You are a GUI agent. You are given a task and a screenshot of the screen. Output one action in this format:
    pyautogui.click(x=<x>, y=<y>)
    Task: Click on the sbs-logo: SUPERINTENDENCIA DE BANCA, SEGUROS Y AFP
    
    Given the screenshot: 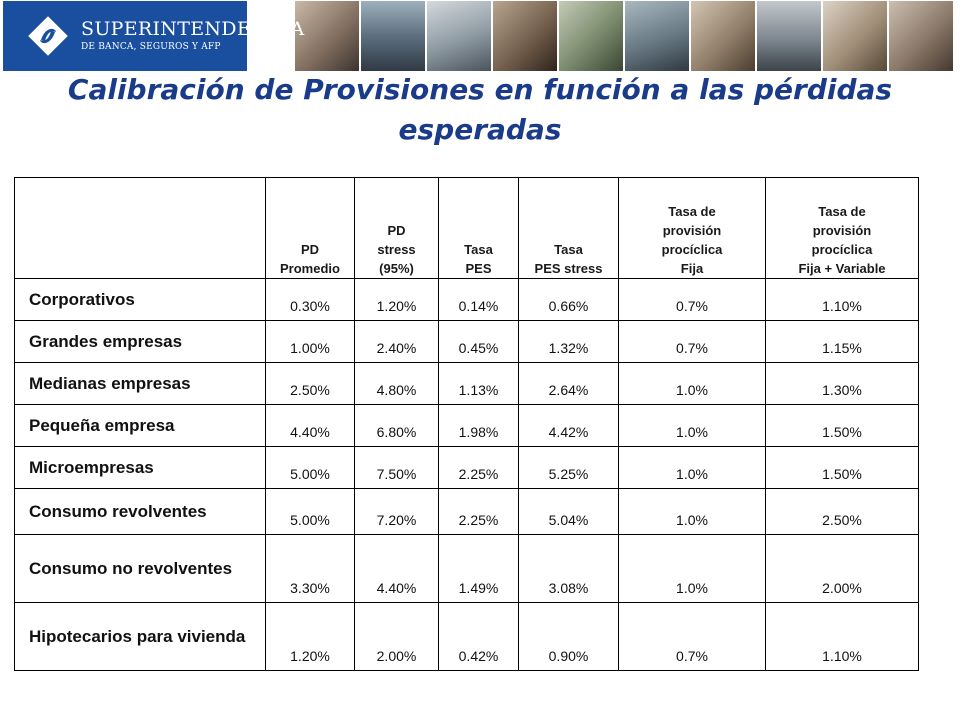 What is the action you would take?
    pyautogui.click(x=153, y=36)
    